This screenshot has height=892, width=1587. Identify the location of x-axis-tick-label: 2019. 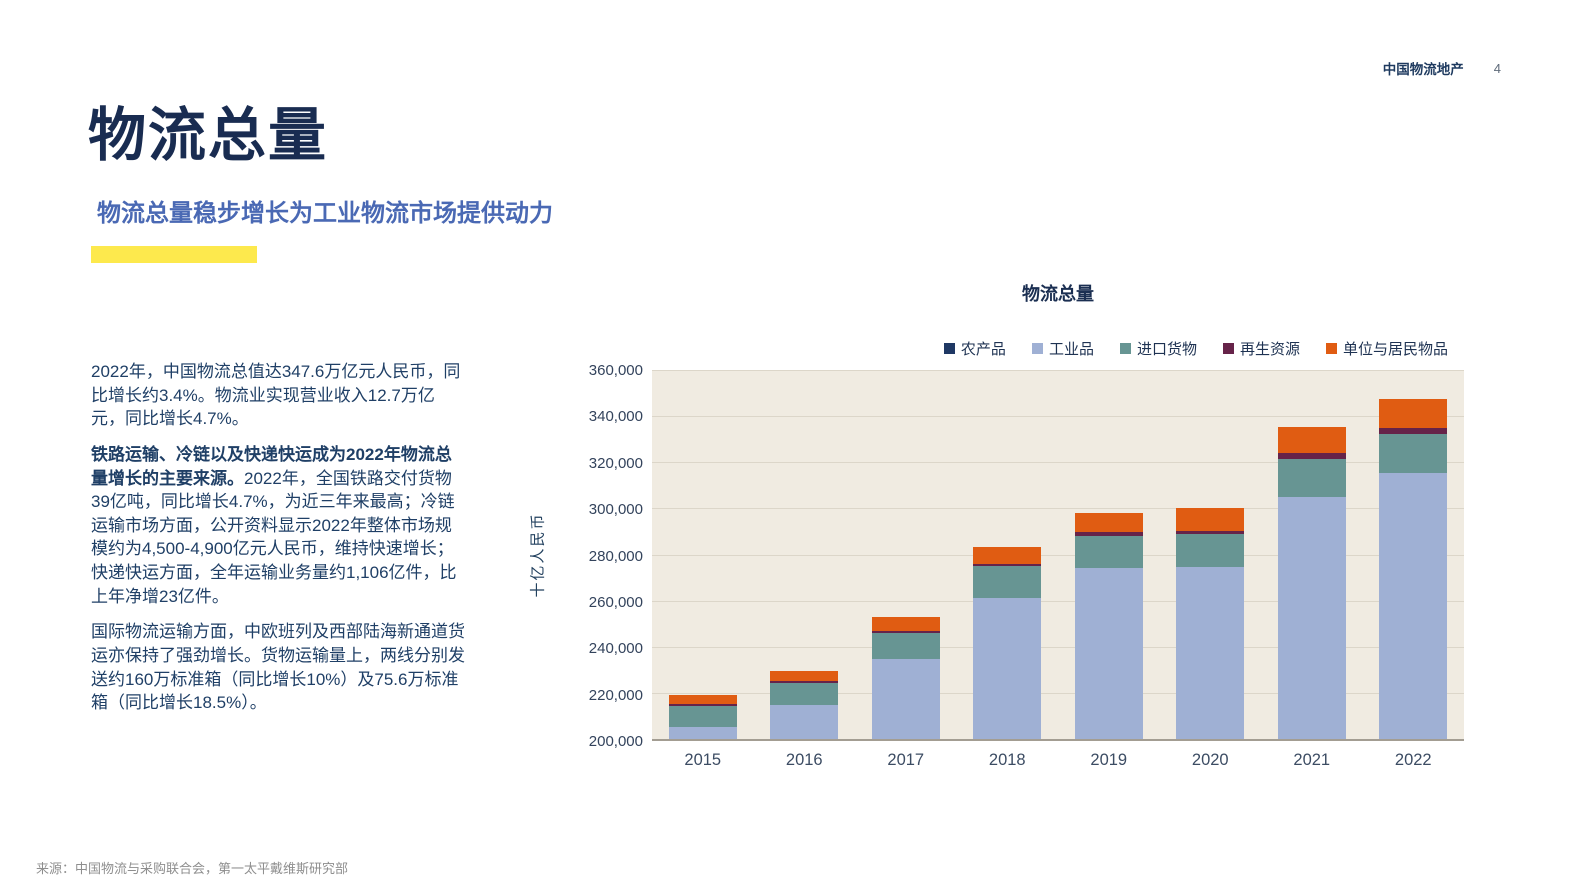
(1109, 760).